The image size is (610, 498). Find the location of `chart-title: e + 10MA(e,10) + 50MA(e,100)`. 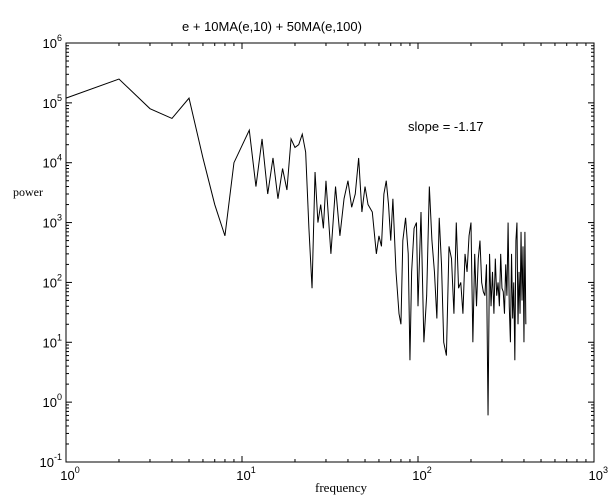

chart-title: e + 10MA(e,10) + 50MA(e,100) is located at coordinates (272, 26).